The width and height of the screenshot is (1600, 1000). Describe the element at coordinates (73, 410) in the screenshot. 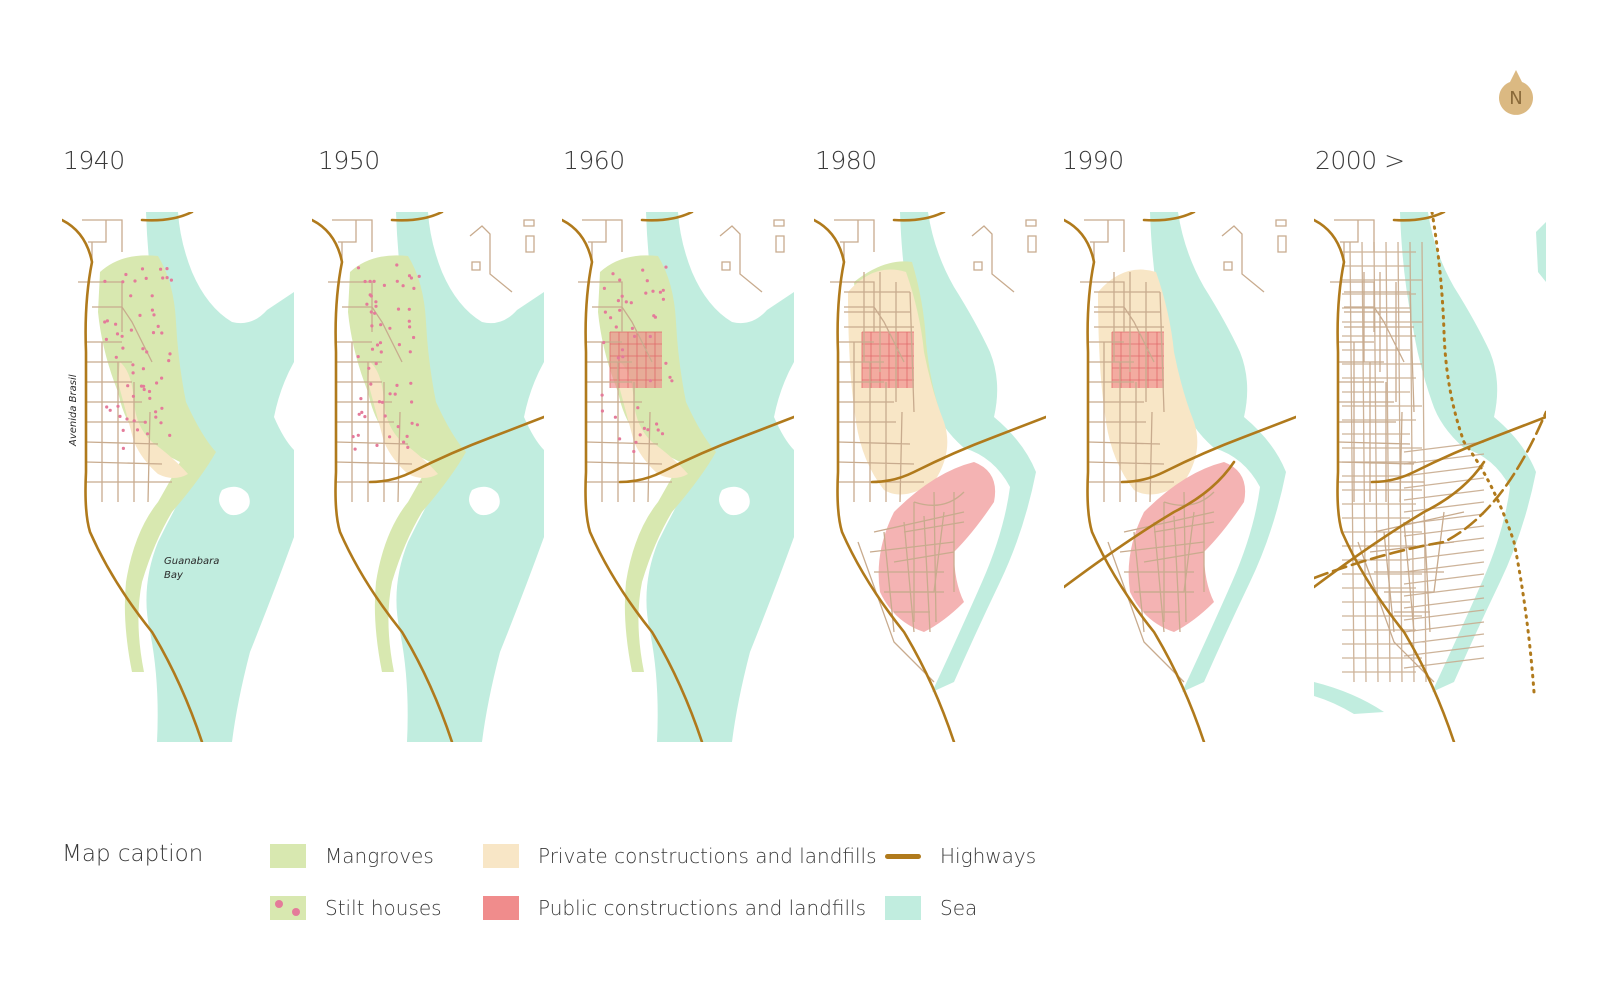

I see `avenue-label: Avenida Brasil` at that location.